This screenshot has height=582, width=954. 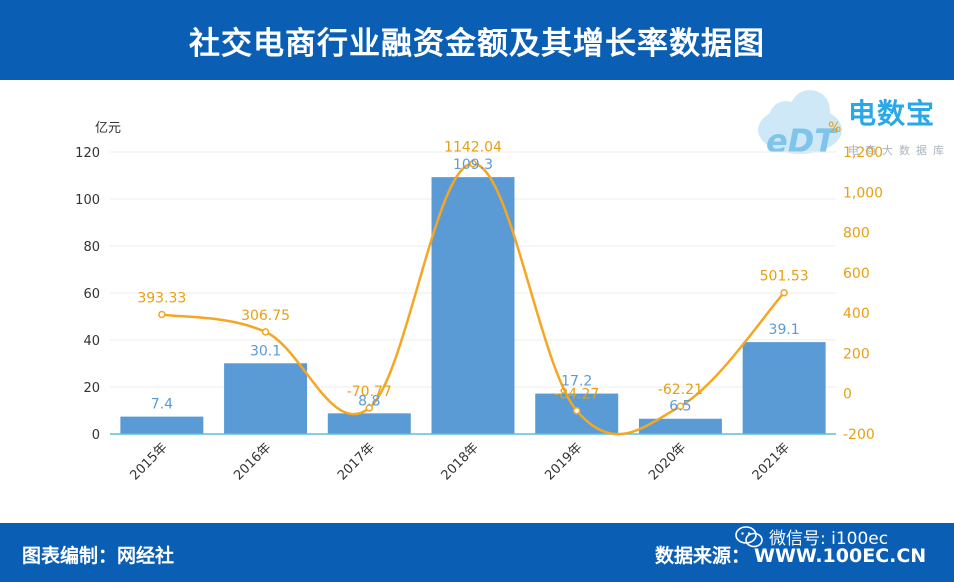 I want to click on y-right-tick-label: 800, so click(x=856, y=234).